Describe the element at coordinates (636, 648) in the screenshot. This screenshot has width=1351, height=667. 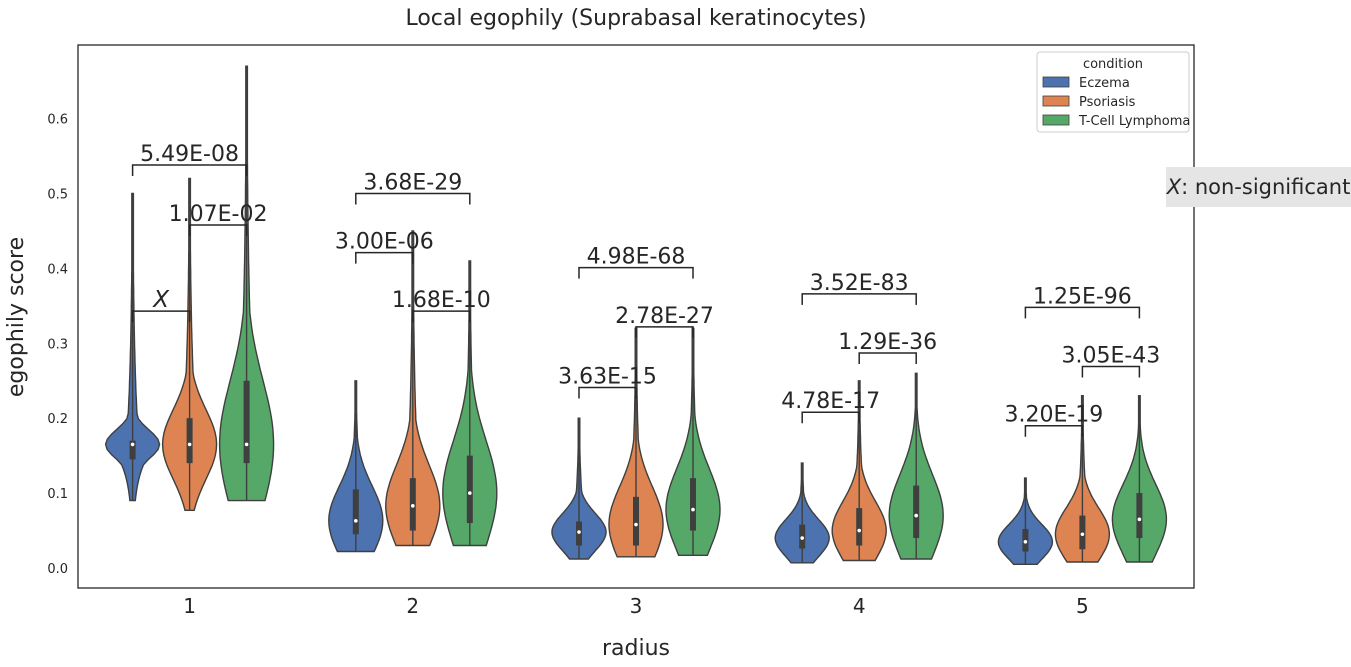
I see `x-axis-label: radius` at that location.